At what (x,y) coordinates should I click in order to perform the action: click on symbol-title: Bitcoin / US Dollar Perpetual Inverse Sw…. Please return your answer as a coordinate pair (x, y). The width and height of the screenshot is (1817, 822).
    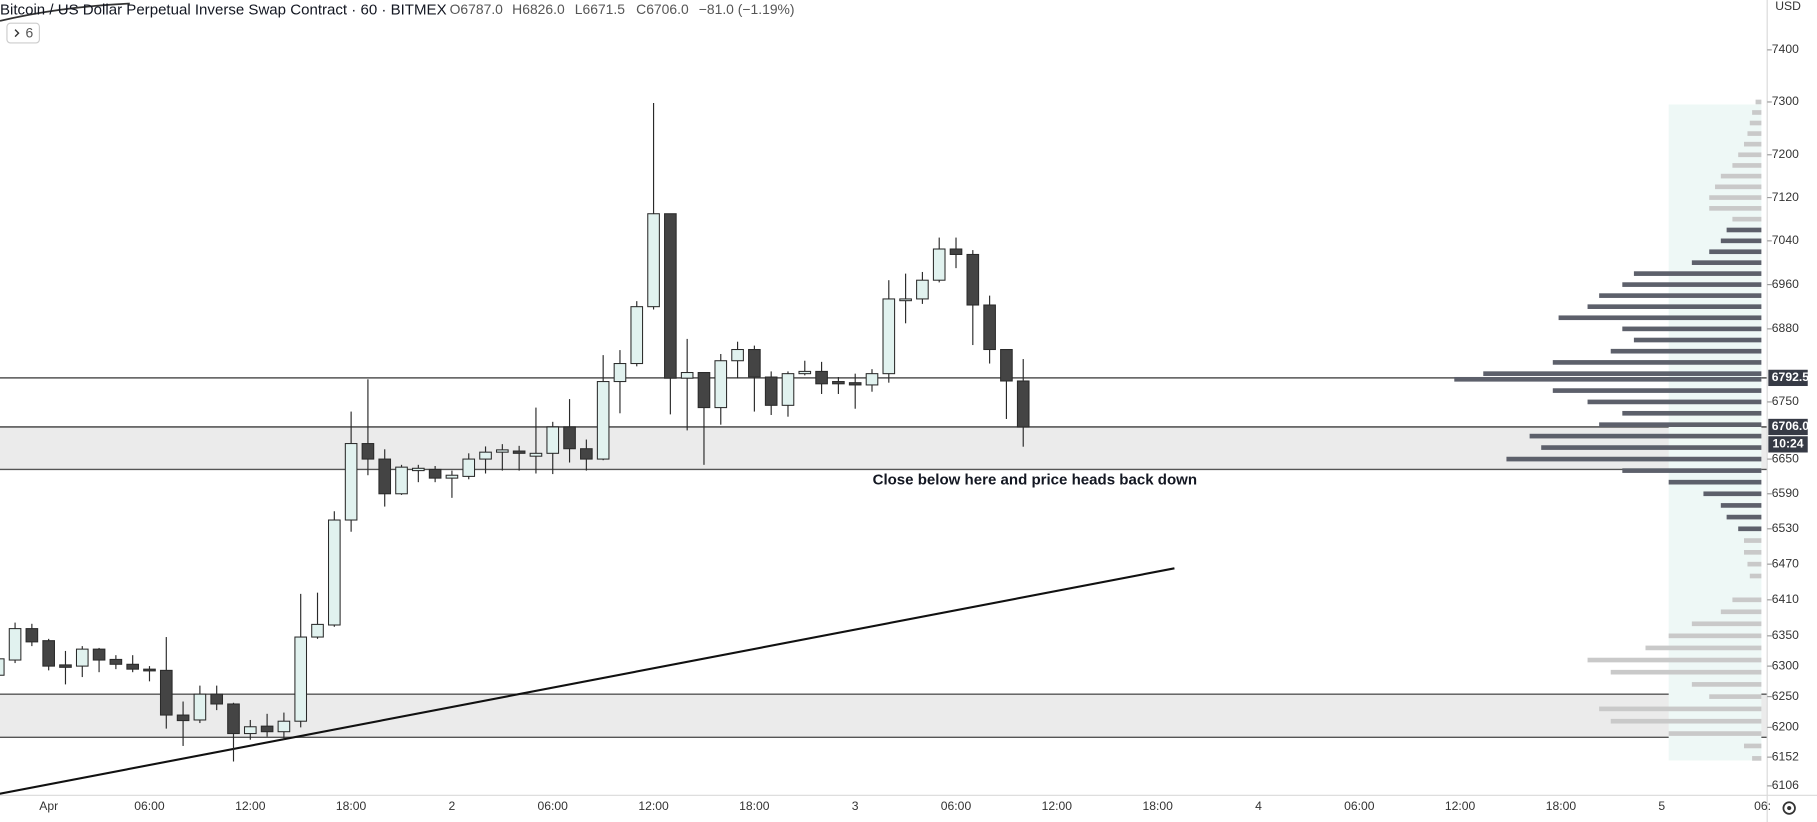
    Looking at the image, I should click on (223, 9).